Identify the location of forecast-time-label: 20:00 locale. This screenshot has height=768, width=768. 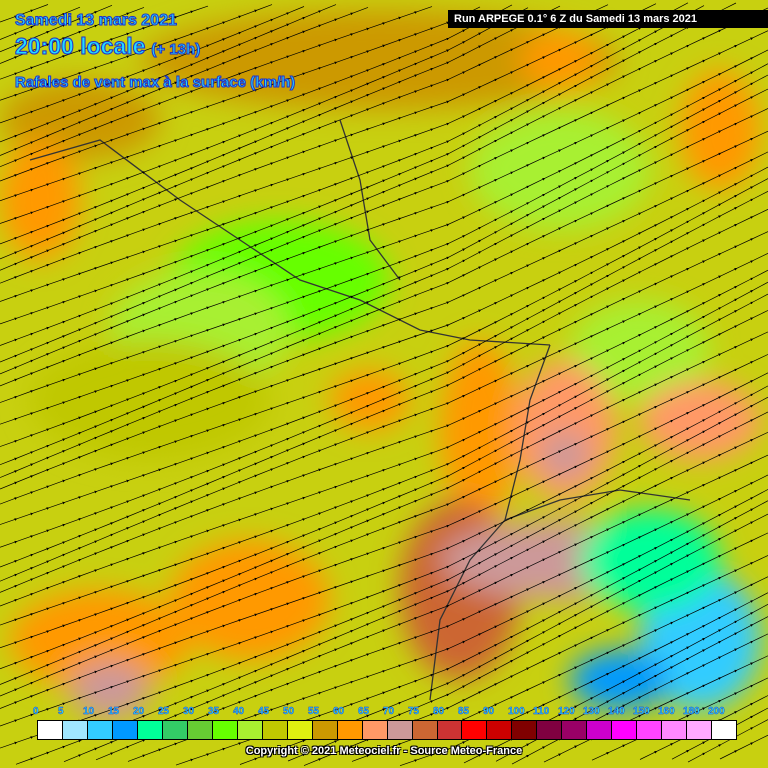
(80, 46).